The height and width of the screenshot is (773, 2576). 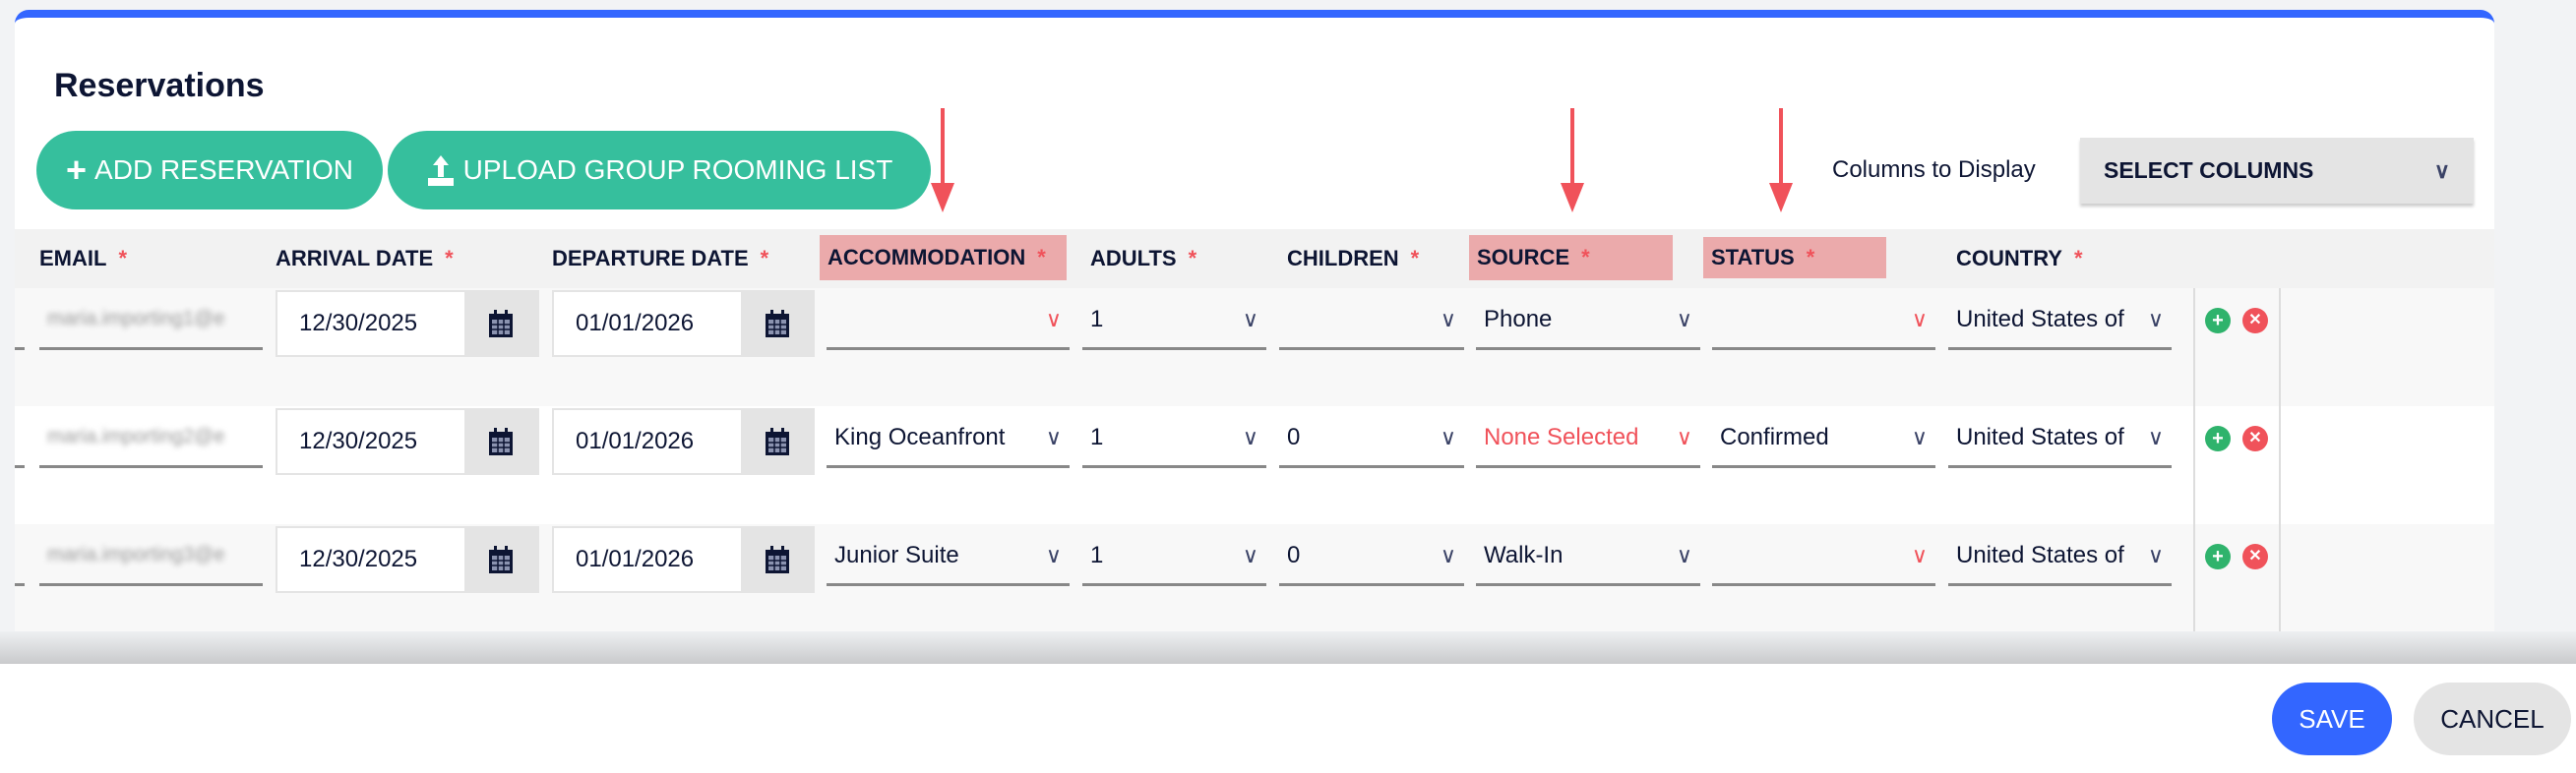 I want to click on plus-icon: +, so click(x=77, y=169).